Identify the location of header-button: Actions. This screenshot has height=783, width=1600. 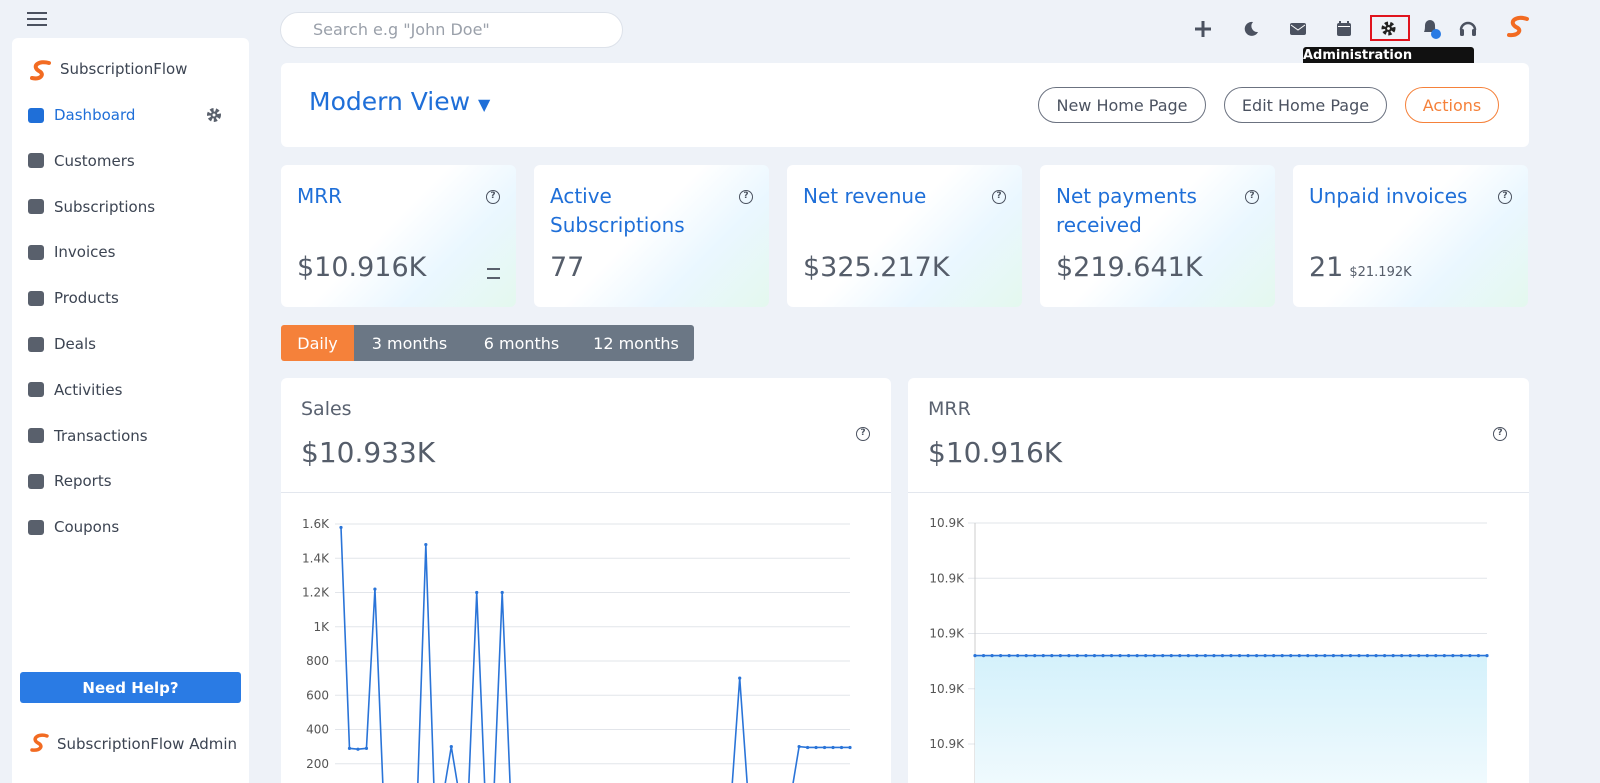
(1452, 105).